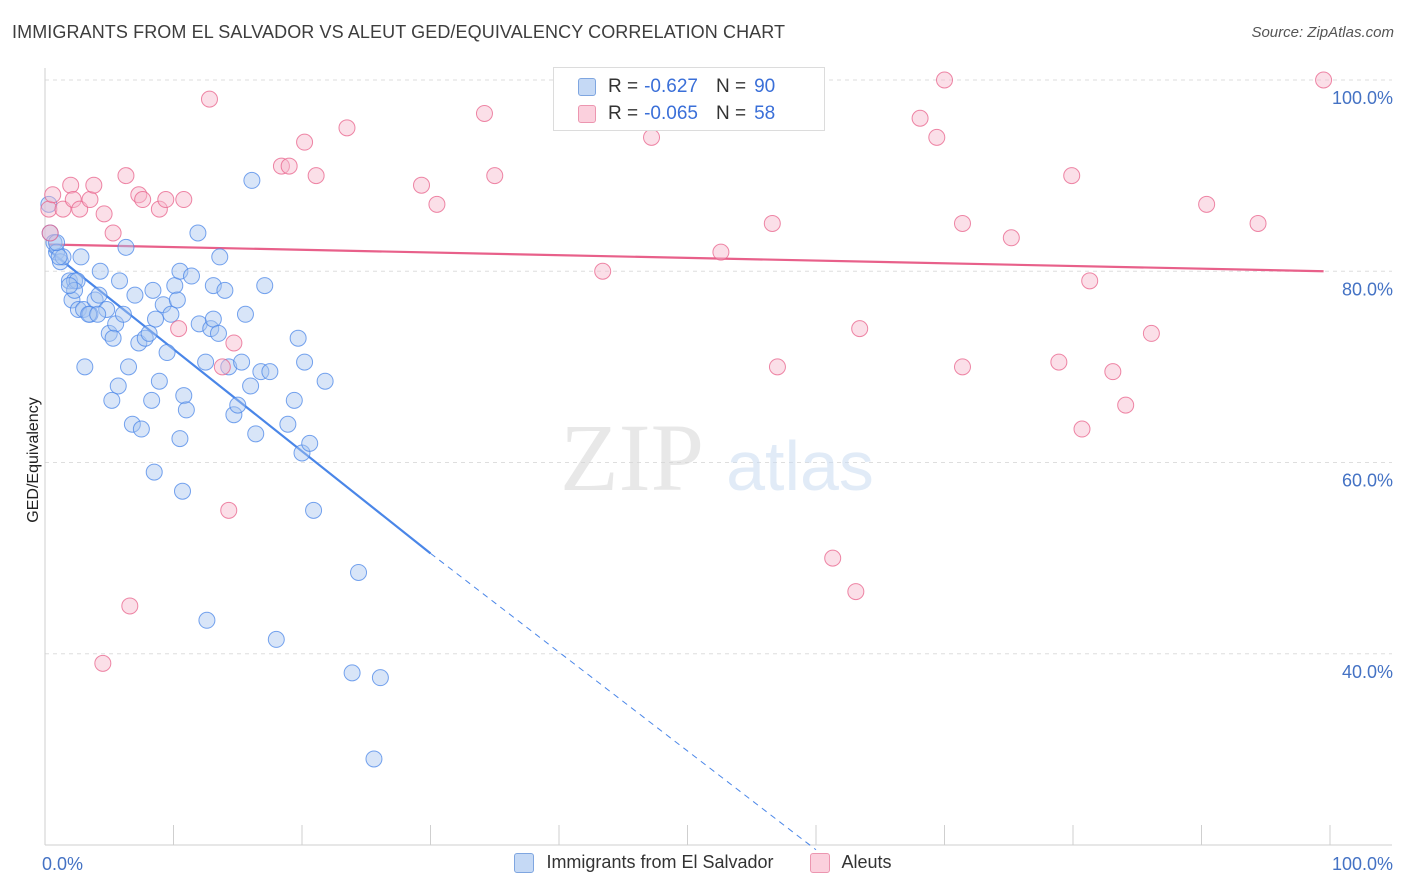 This screenshot has height=892, width=1406. I want to click on legend-r-value: -0.065, so click(671, 113).